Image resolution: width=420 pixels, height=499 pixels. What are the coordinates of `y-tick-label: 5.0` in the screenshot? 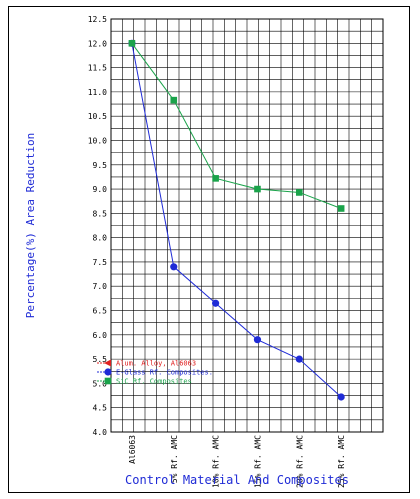 It's located at (100, 383).